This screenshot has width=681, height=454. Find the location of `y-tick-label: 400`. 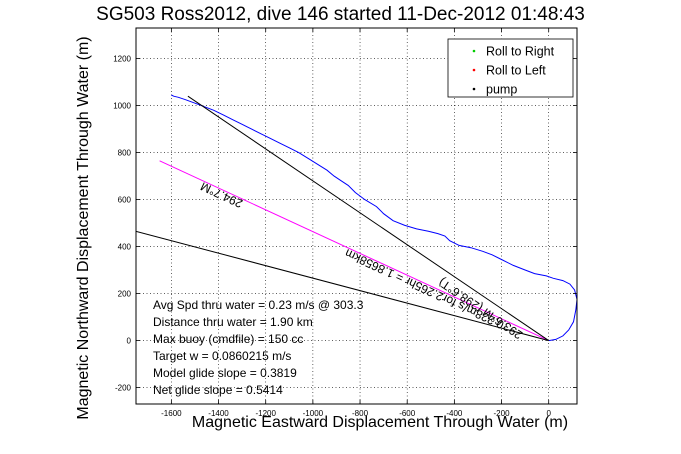

y-tick-label: 400 is located at coordinates (125, 247).